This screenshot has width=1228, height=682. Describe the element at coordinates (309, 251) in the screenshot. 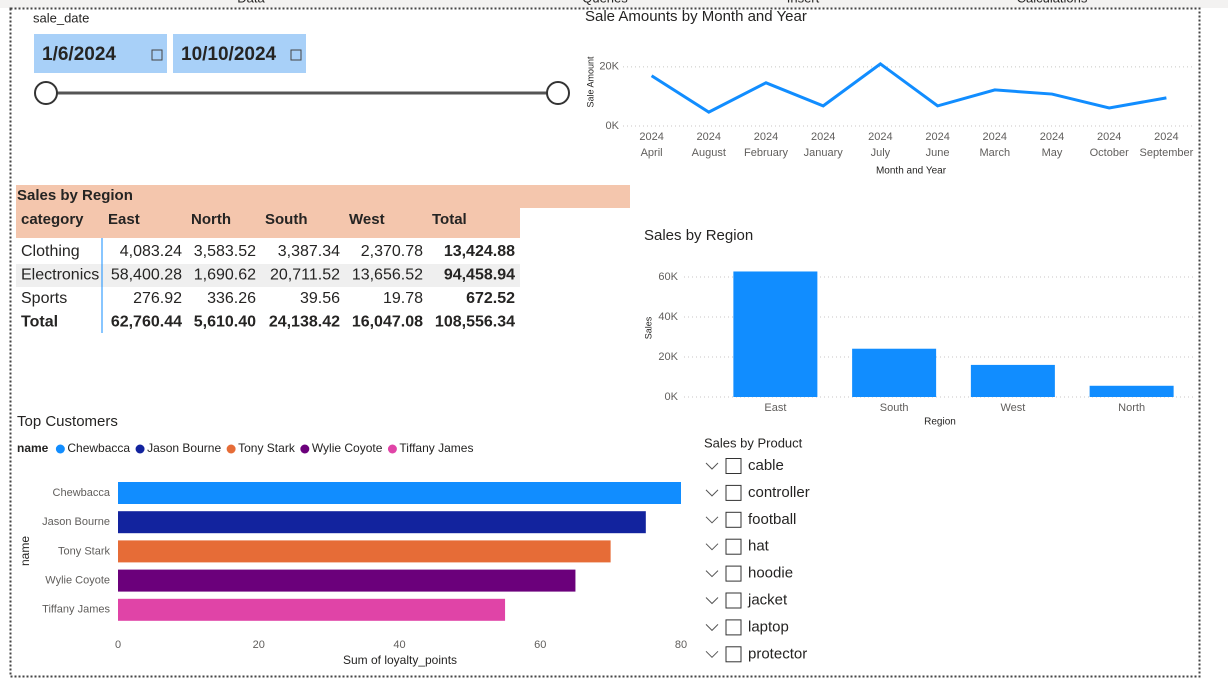

I see `table-cell: 3,387.34` at that location.